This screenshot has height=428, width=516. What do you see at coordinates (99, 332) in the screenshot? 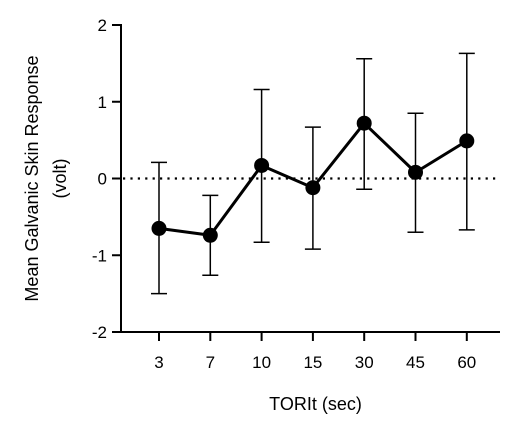
I see `y-tick-label-0: -2` at bounding box center [99, 332].